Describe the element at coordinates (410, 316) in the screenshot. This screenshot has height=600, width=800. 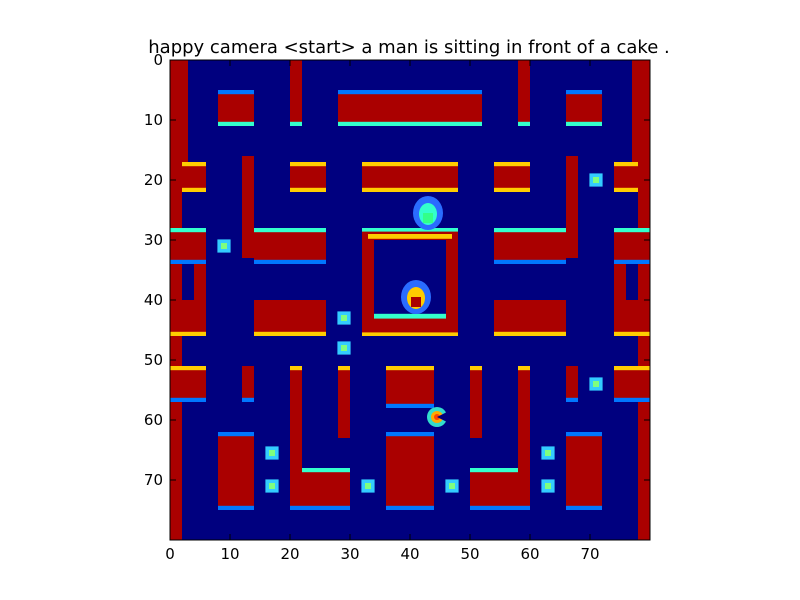
I see `ghost-house-edge` at that location.